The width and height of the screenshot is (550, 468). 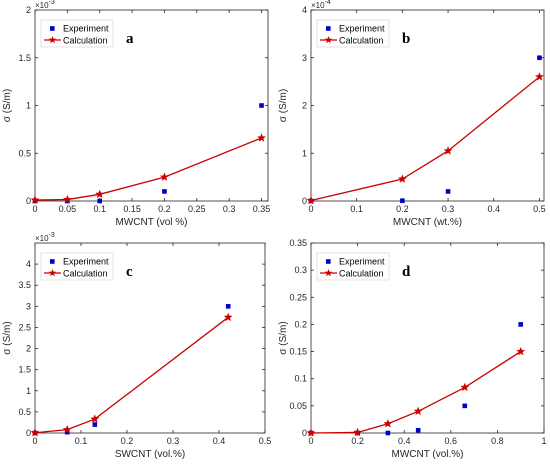 What do you see at coordinates (130, 39) in the screenshot?
I see `panel-letter: a` at bounding box center [130, 39].